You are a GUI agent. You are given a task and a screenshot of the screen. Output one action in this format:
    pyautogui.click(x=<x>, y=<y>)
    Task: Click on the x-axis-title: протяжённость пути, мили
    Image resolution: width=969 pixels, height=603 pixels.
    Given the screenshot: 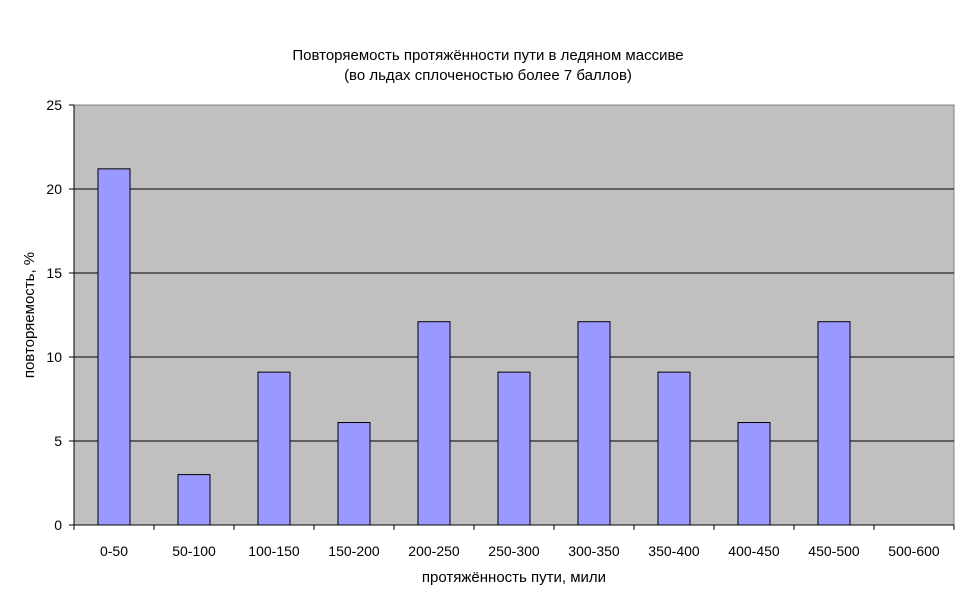 What is the action you would take?
    pyautogui.click(x=514, y=577)
    